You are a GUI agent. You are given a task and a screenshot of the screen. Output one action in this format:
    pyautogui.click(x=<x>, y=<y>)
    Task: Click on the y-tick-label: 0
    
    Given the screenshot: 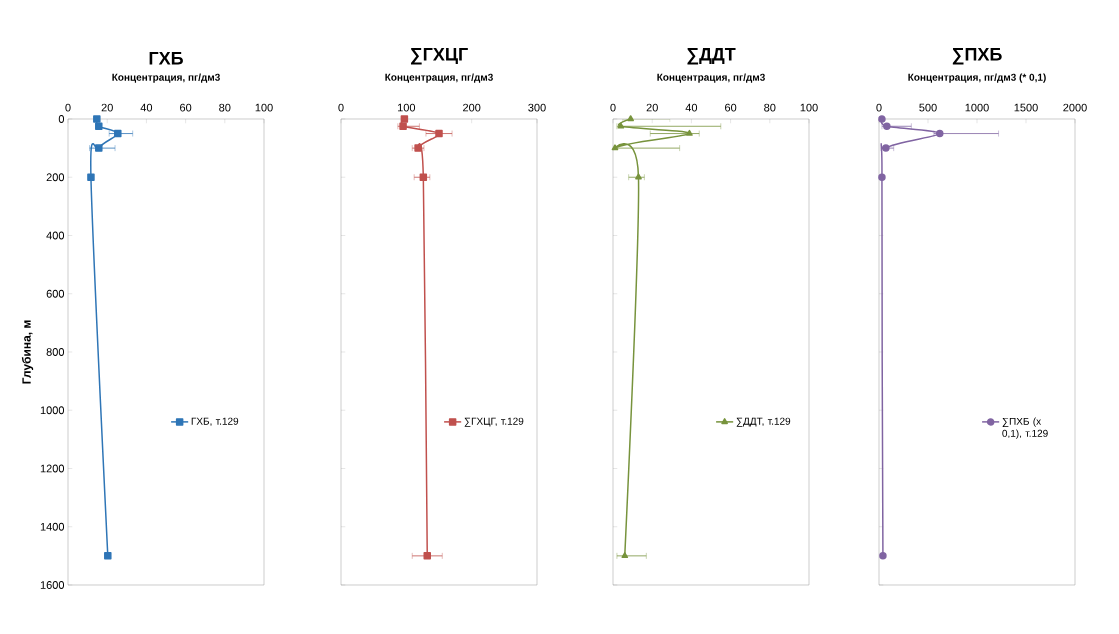 What is the action you would take?
    pyautogui.click(x=61, y=119)
    